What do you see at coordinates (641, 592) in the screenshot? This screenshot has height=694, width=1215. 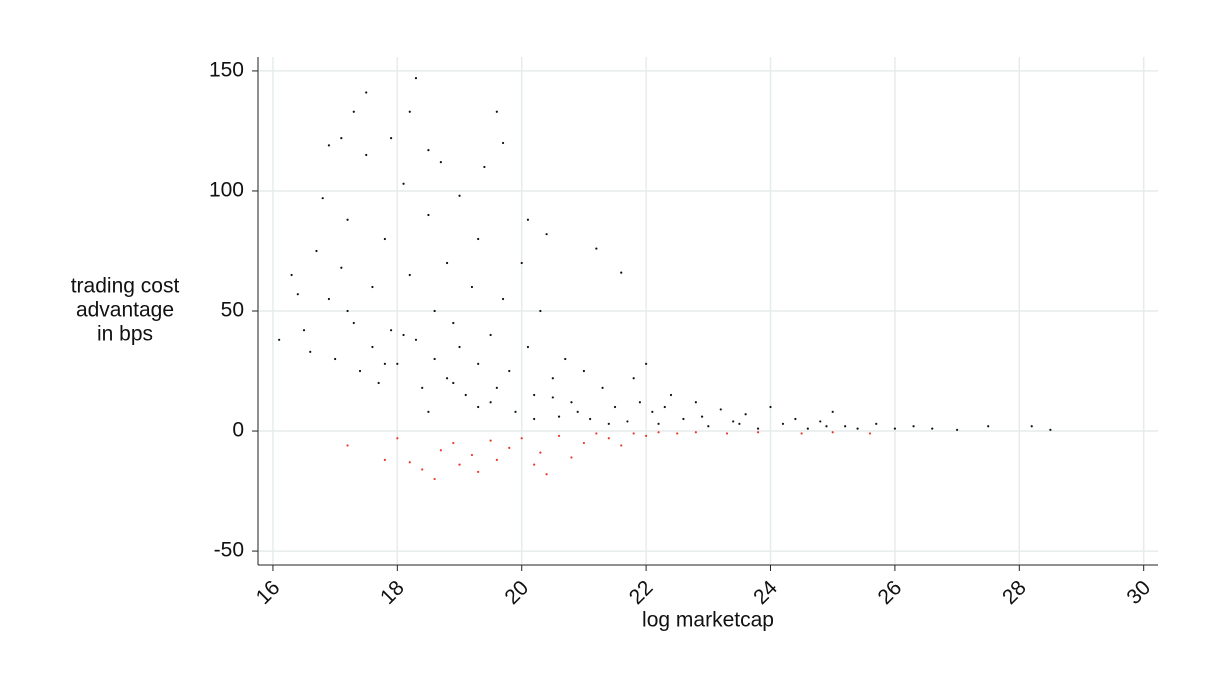 I see `x-tick-label: 22` at bounding box center [641, 592].